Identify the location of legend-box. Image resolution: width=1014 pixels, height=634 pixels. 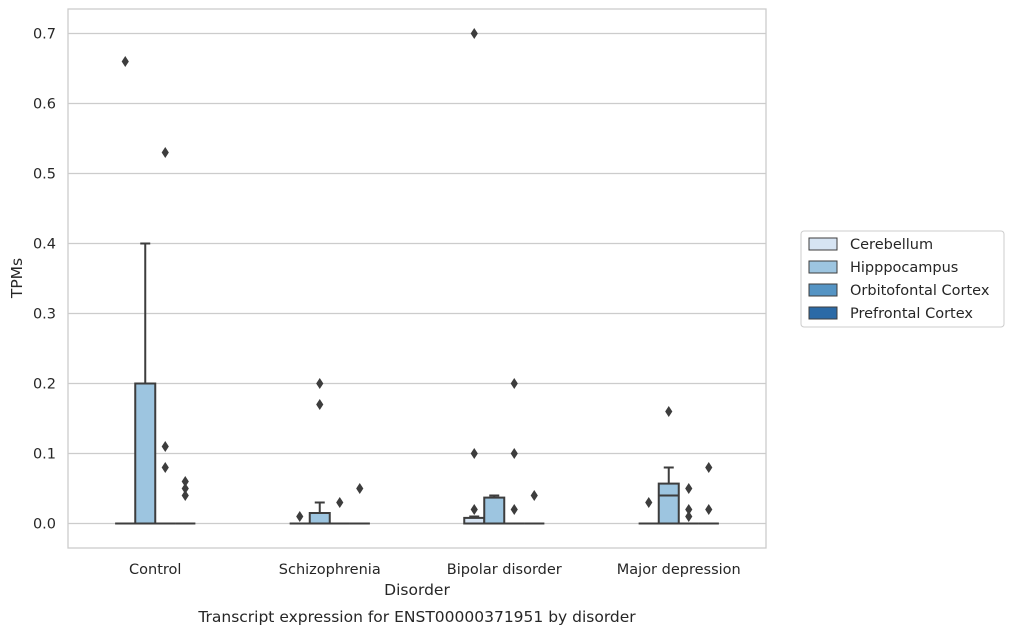
(902, 279).